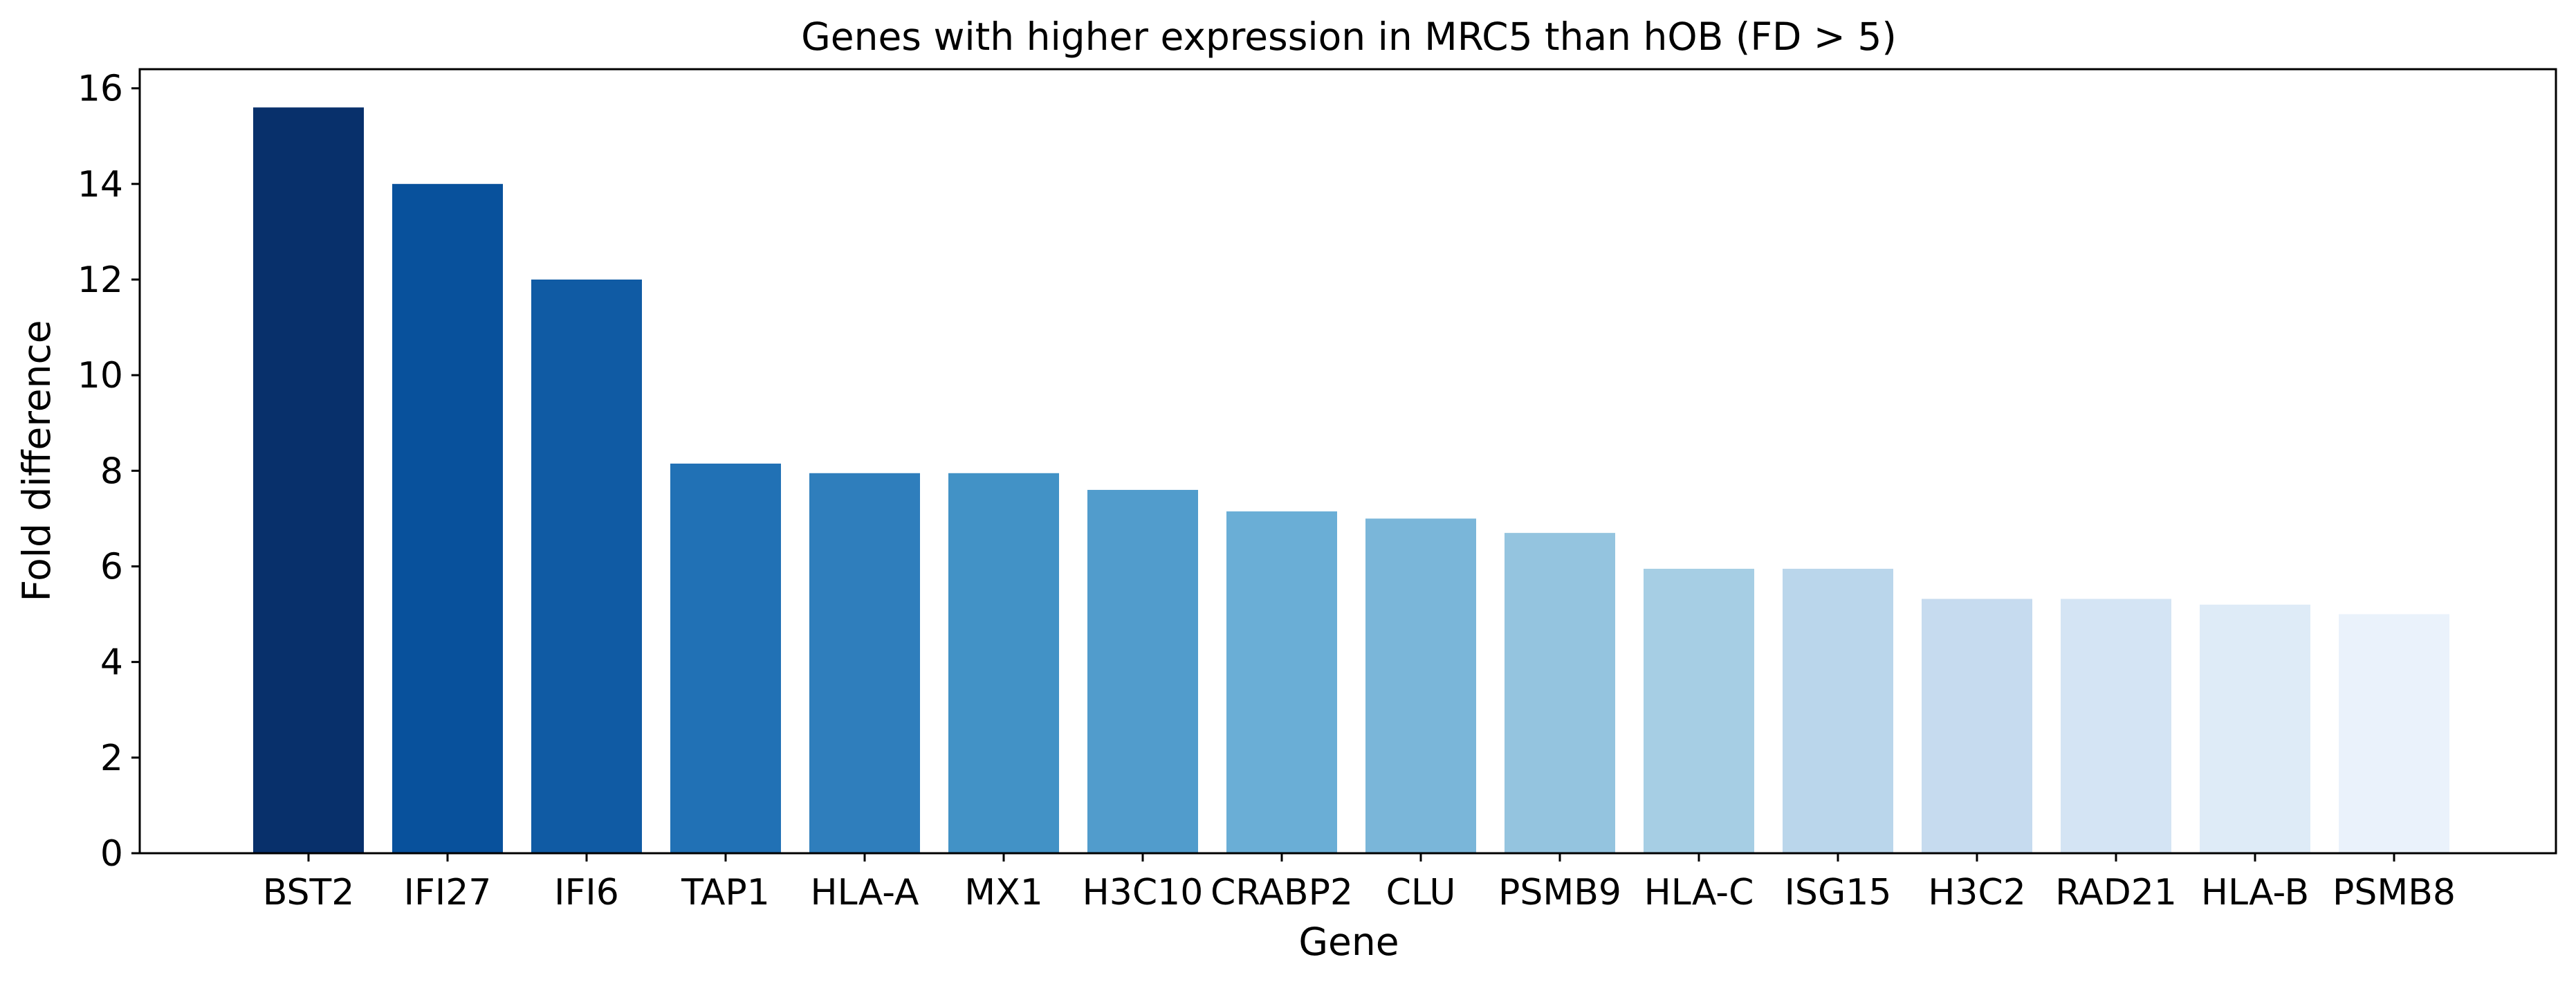 The height and width of the screenshot is (984, 2576). I want to click on x-tick-label: PSMB9, so click(1559, 892).